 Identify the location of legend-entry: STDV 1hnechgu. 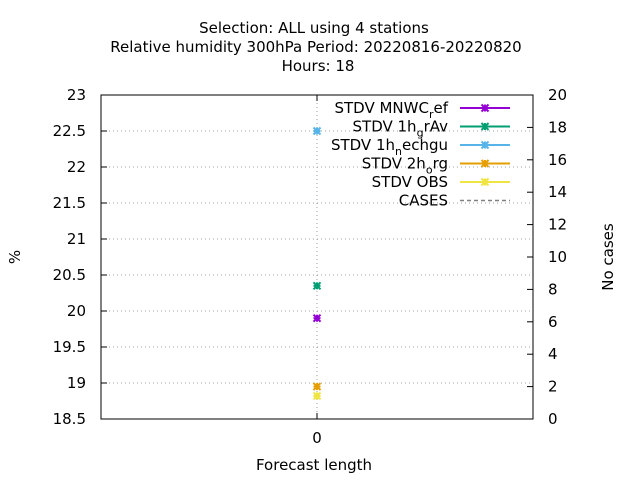
(420, 147).